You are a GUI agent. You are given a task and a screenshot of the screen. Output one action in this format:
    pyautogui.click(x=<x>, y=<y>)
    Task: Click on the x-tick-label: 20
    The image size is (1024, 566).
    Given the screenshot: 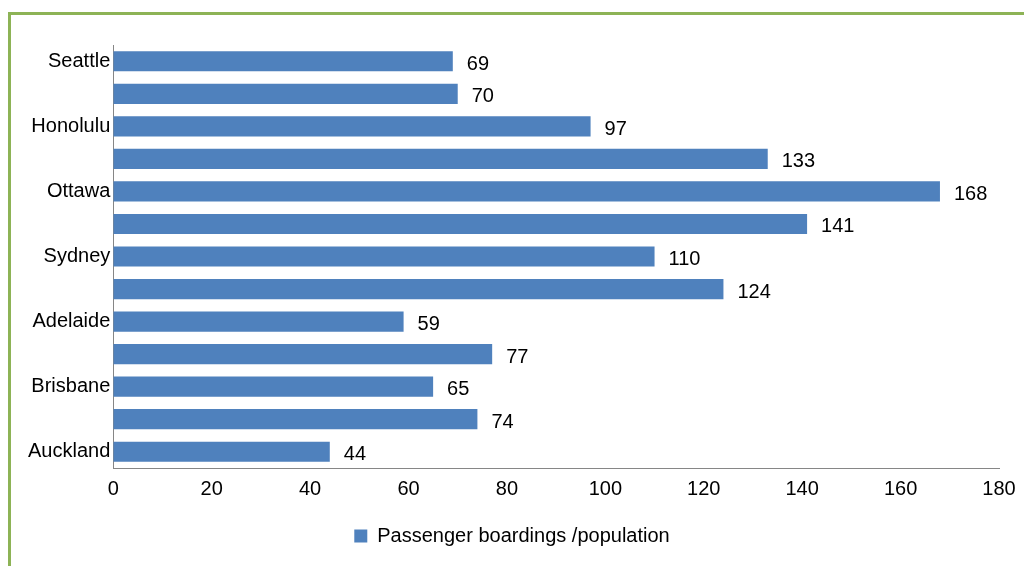 What is the action you would take?
    pyautogui.click(x=211, y=487)
    